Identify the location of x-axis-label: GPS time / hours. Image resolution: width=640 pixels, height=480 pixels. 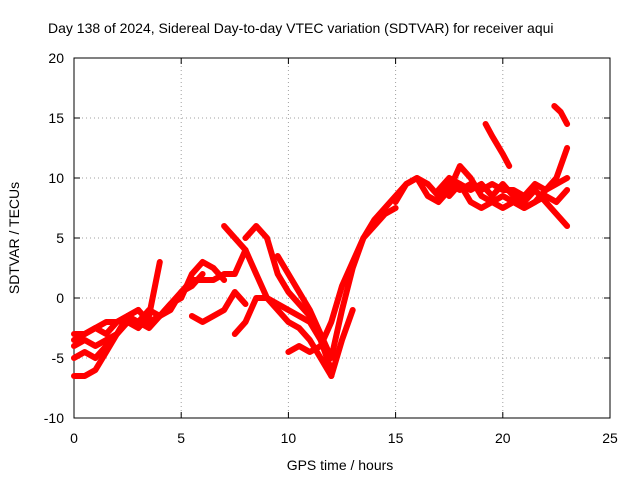
(340, 465).